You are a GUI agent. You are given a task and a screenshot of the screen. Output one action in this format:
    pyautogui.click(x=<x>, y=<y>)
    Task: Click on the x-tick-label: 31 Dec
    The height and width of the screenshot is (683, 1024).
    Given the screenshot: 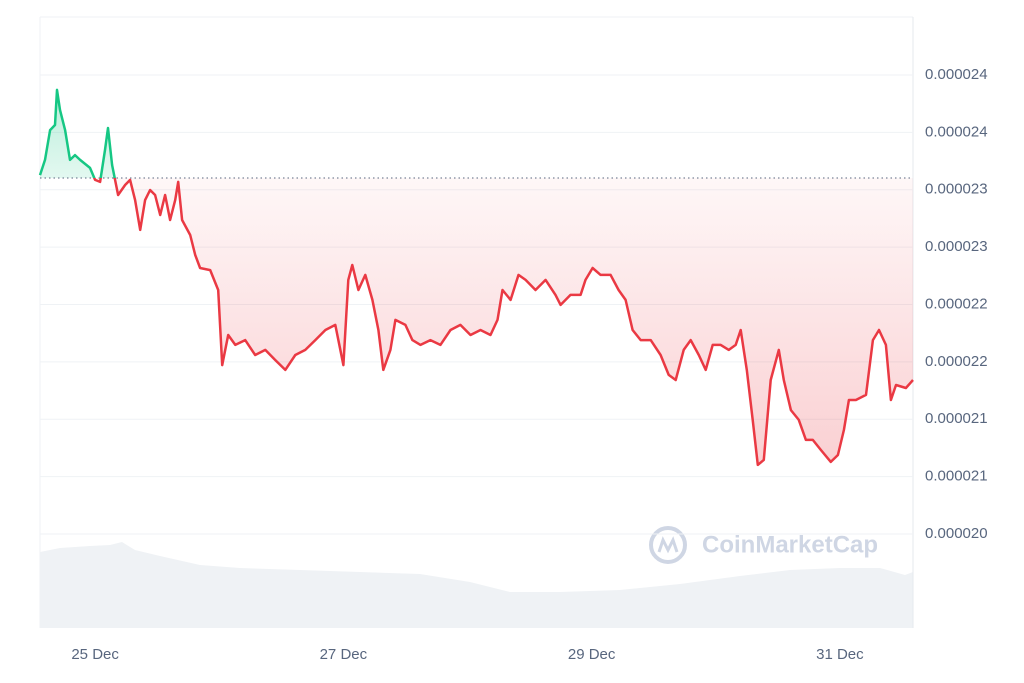 What is the action you would take?
    pyautogui.click(x=840, y=654)
    